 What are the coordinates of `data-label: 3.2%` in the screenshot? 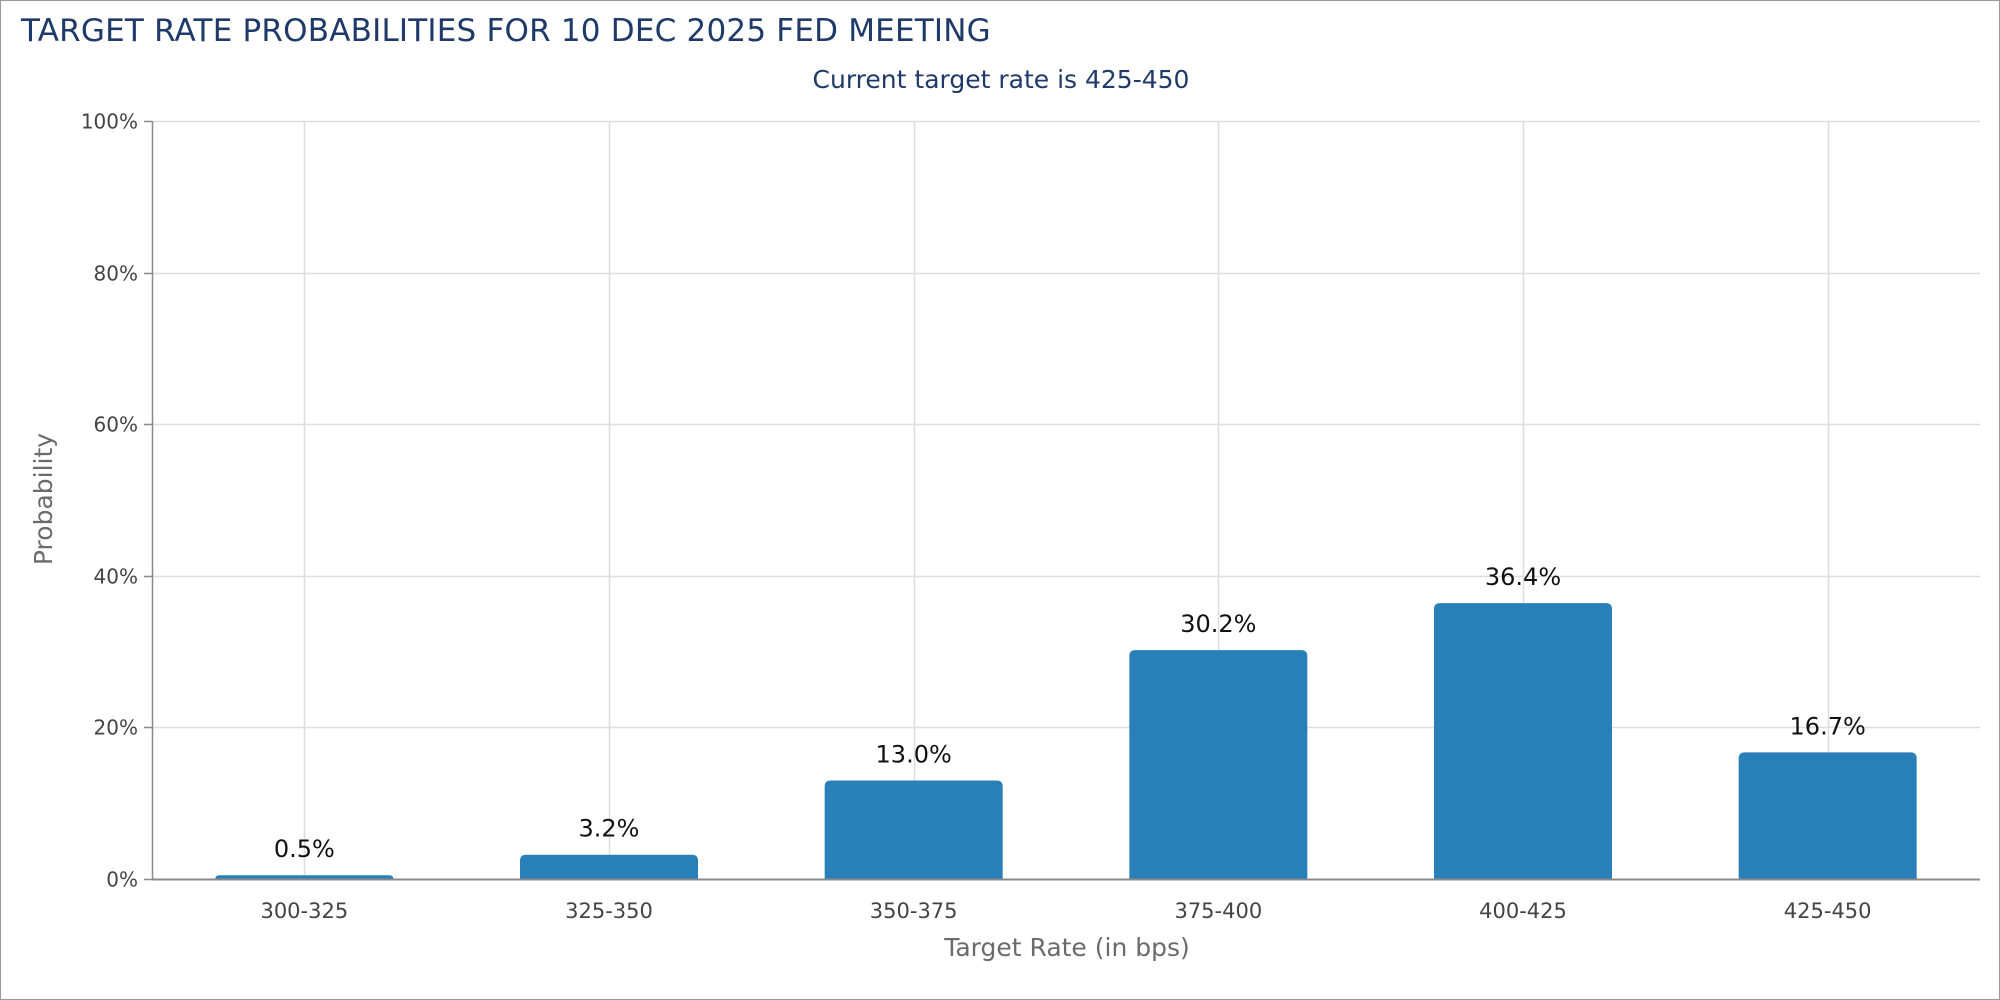 It's located at (609, 829).